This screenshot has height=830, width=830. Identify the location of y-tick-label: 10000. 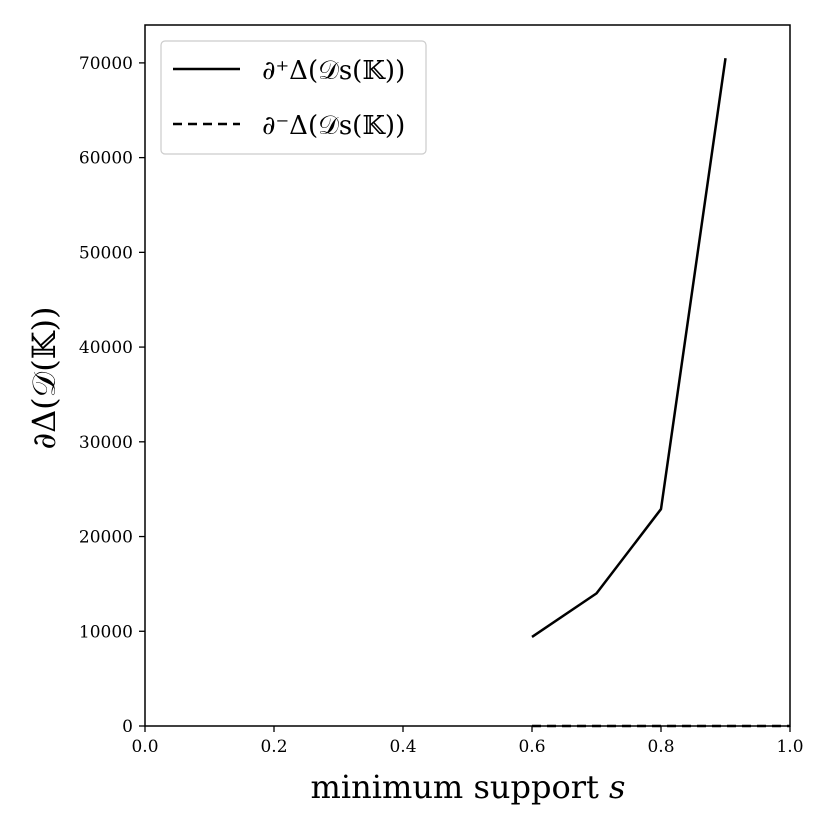
(106, 632).